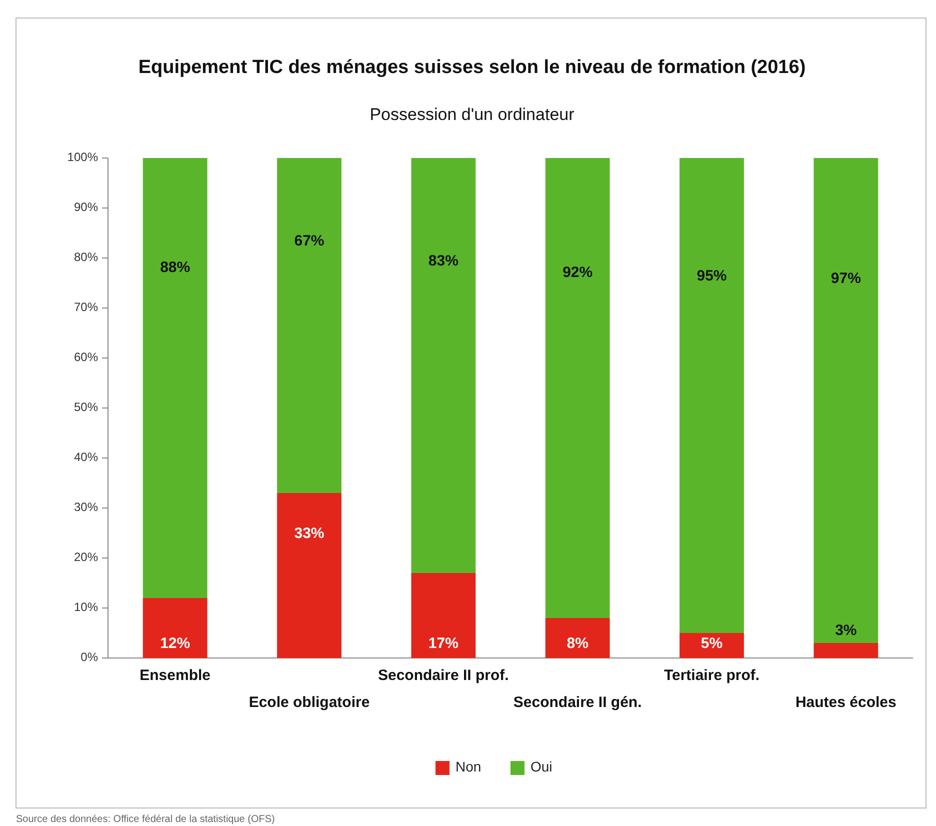 The image size is (936, 826). Describe the element at coordinates (86, 457) in the screenshot. I see `y-tick-label: 40%` at that location.